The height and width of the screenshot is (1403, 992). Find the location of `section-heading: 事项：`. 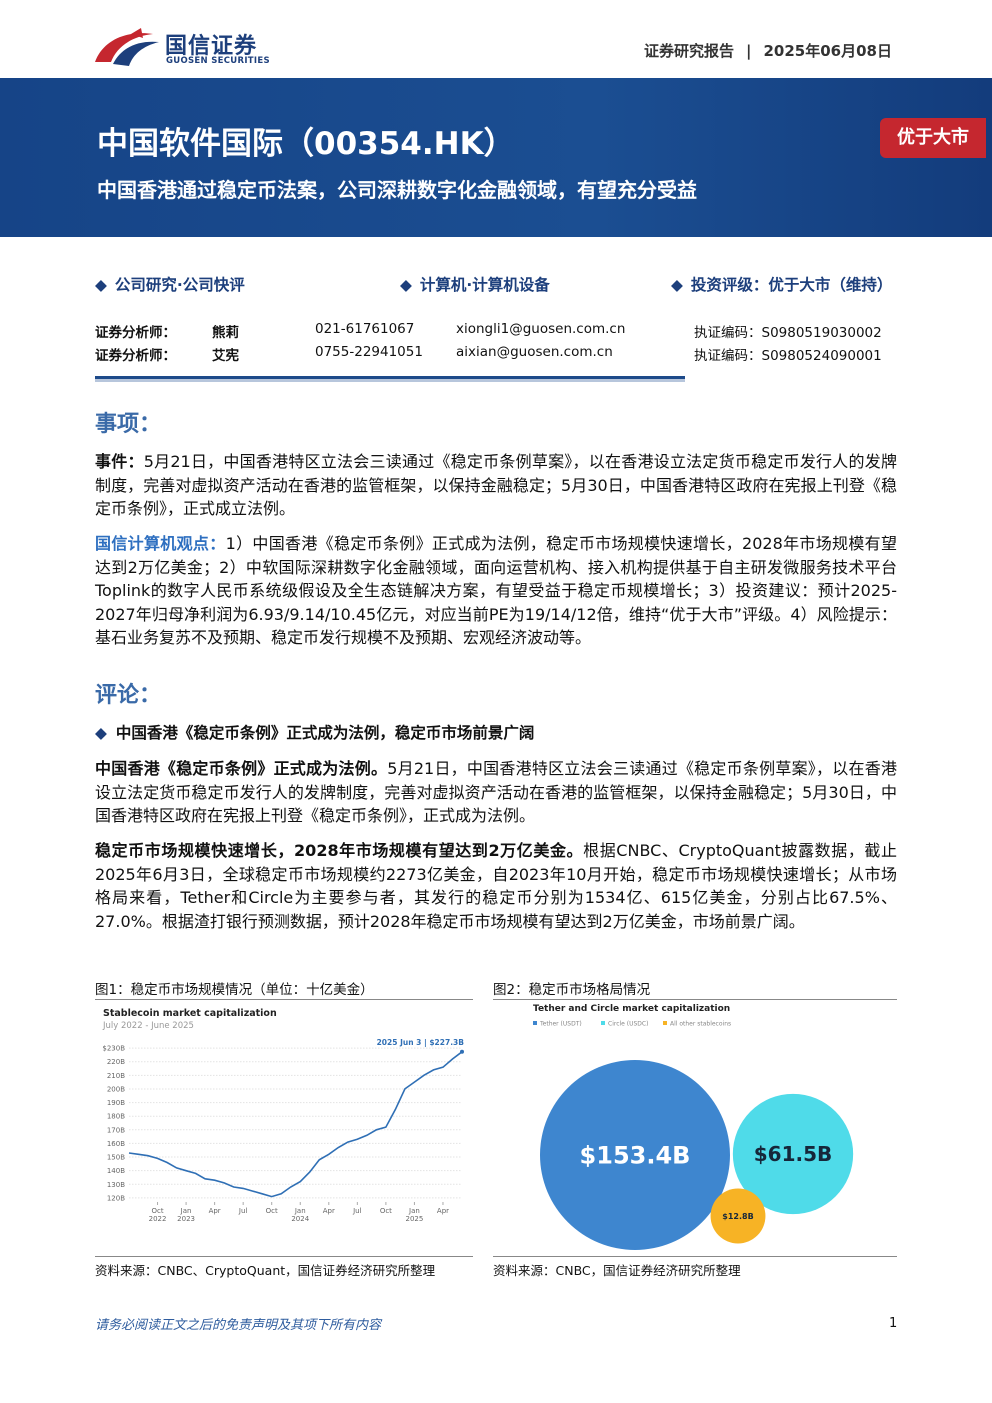

section-heading: 事项： is located at coordinates (128, 424).